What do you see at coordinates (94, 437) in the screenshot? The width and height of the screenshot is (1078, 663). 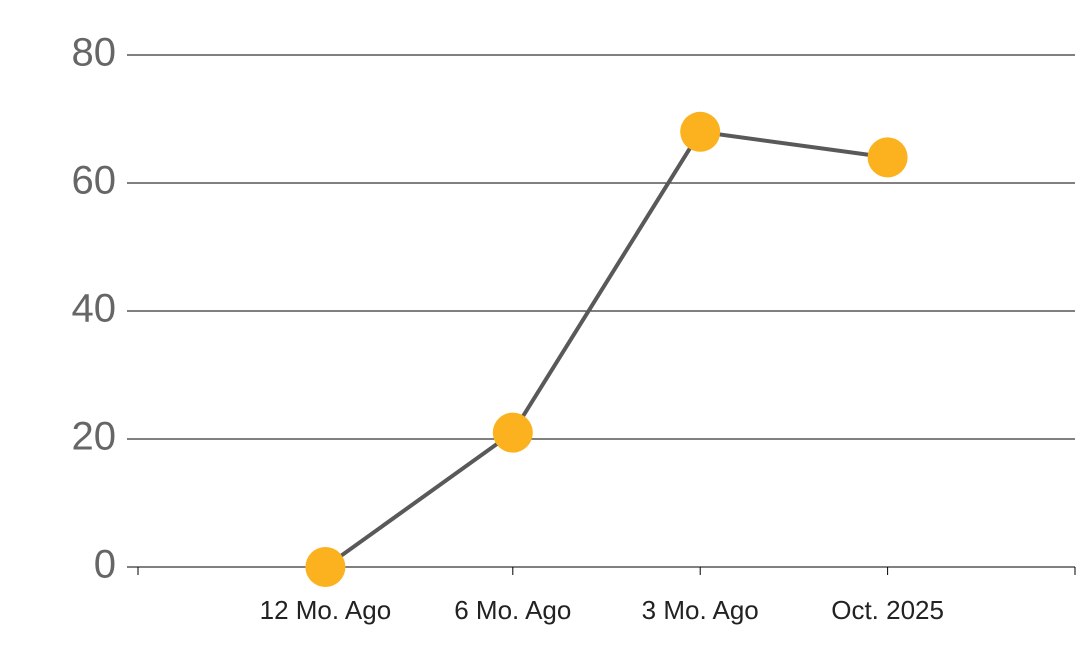 I see `y-tick-label: 20` at bounding box center [94, 437].